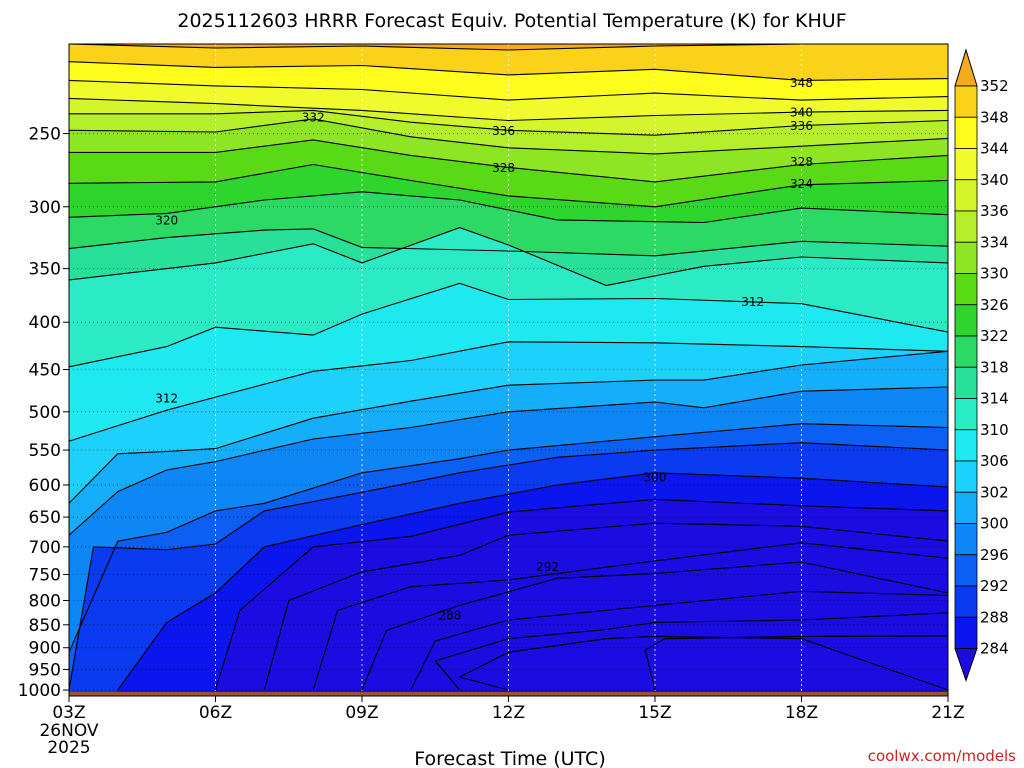 Image resolution: width=1024 pixels, height=768 pixels. Describe the element at coordinates (994, 586) in the screenshot. I see `colorbar-label: 292` at that location.